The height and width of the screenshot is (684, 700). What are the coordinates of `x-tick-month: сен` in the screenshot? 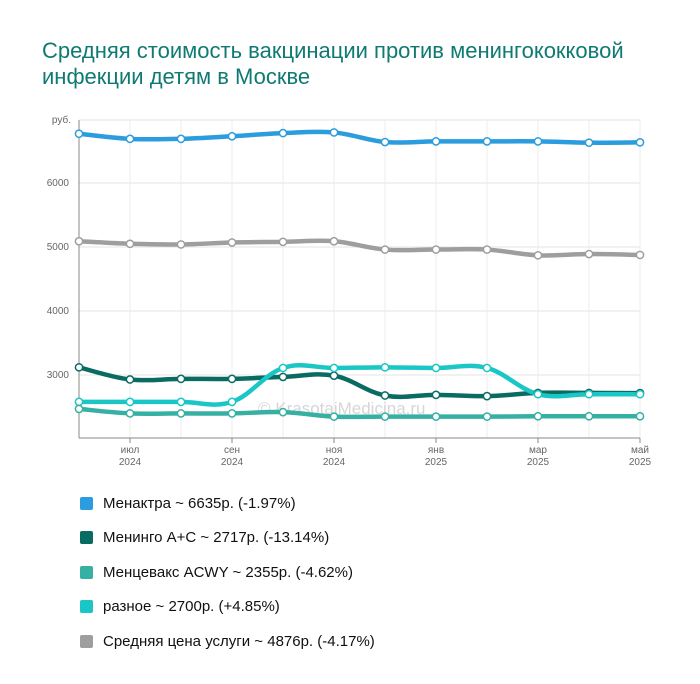 It's located at (232, 450).